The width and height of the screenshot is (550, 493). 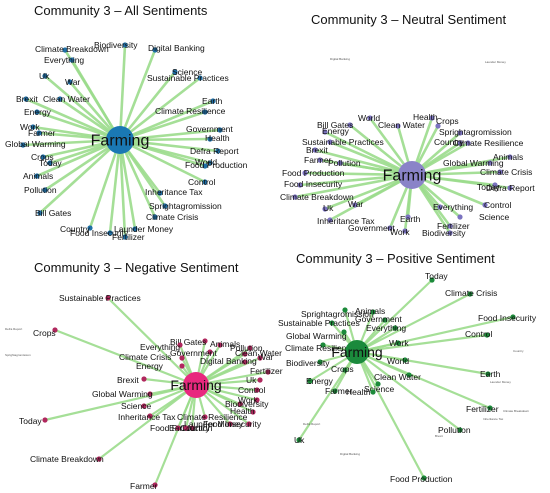 What do you see at coordinates (195, 428) in the screenshot?
I see `node-label: Country` at bounding box center [195, 428].